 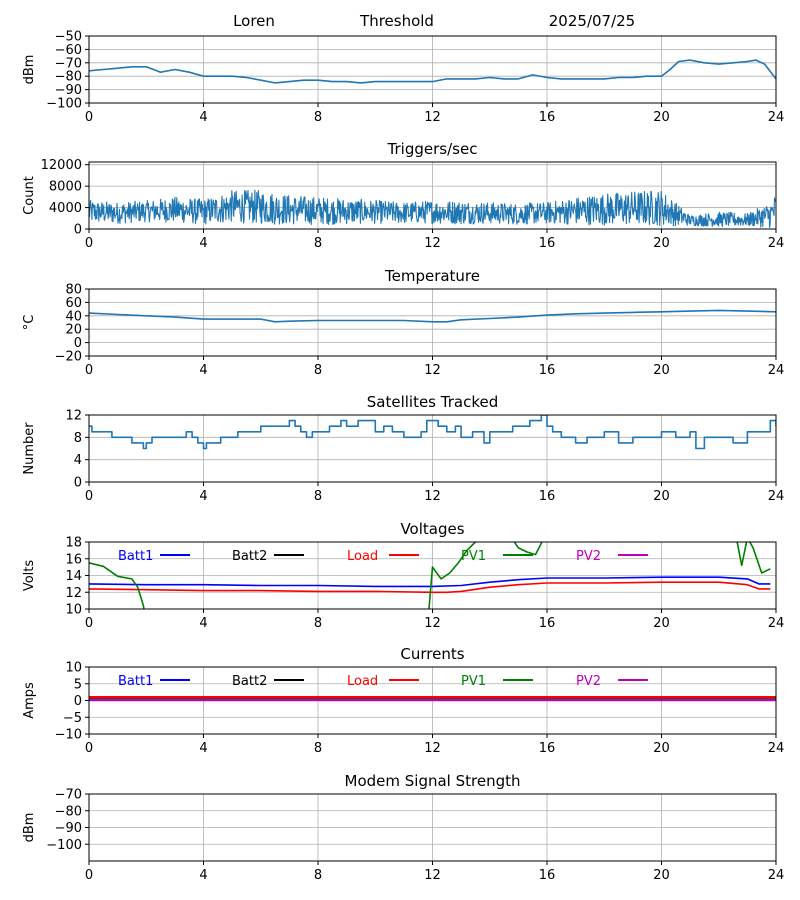 I want to click on series-line-threshold, so click(x=432, y=71).